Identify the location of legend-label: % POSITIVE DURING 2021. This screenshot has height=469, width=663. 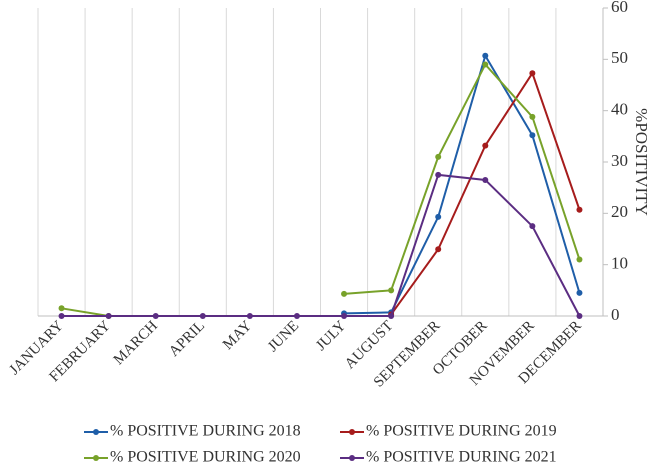
(461, 457).